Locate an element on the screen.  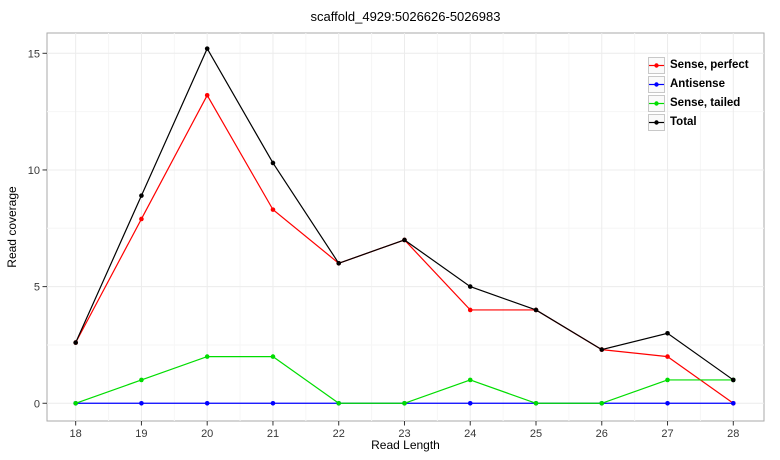
y-tick-label: 10 is located at coordinates (34, 171).